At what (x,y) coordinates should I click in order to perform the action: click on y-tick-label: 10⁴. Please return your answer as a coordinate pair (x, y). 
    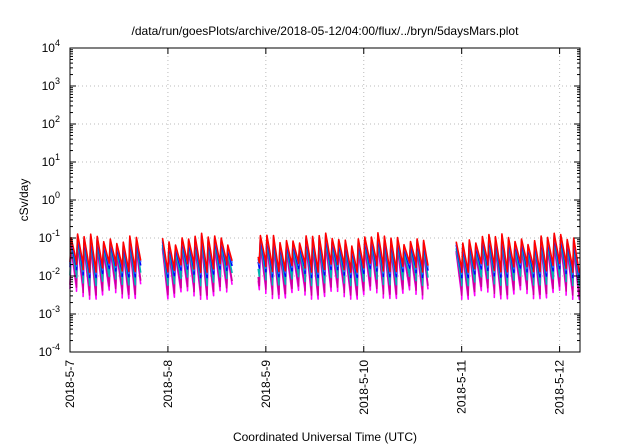
    Looking at the image, I should click on (51, 46).